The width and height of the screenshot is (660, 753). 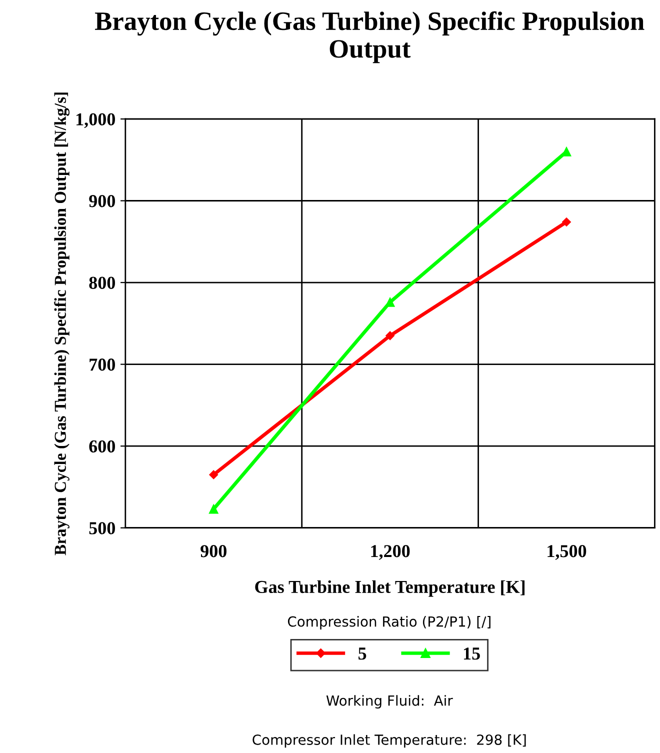 What do you see at coordinates (389, 623) in the screenshot?
I see `legend-title: Compression Ratio (P2/P1) [/]` at bounding box center [389, 623].